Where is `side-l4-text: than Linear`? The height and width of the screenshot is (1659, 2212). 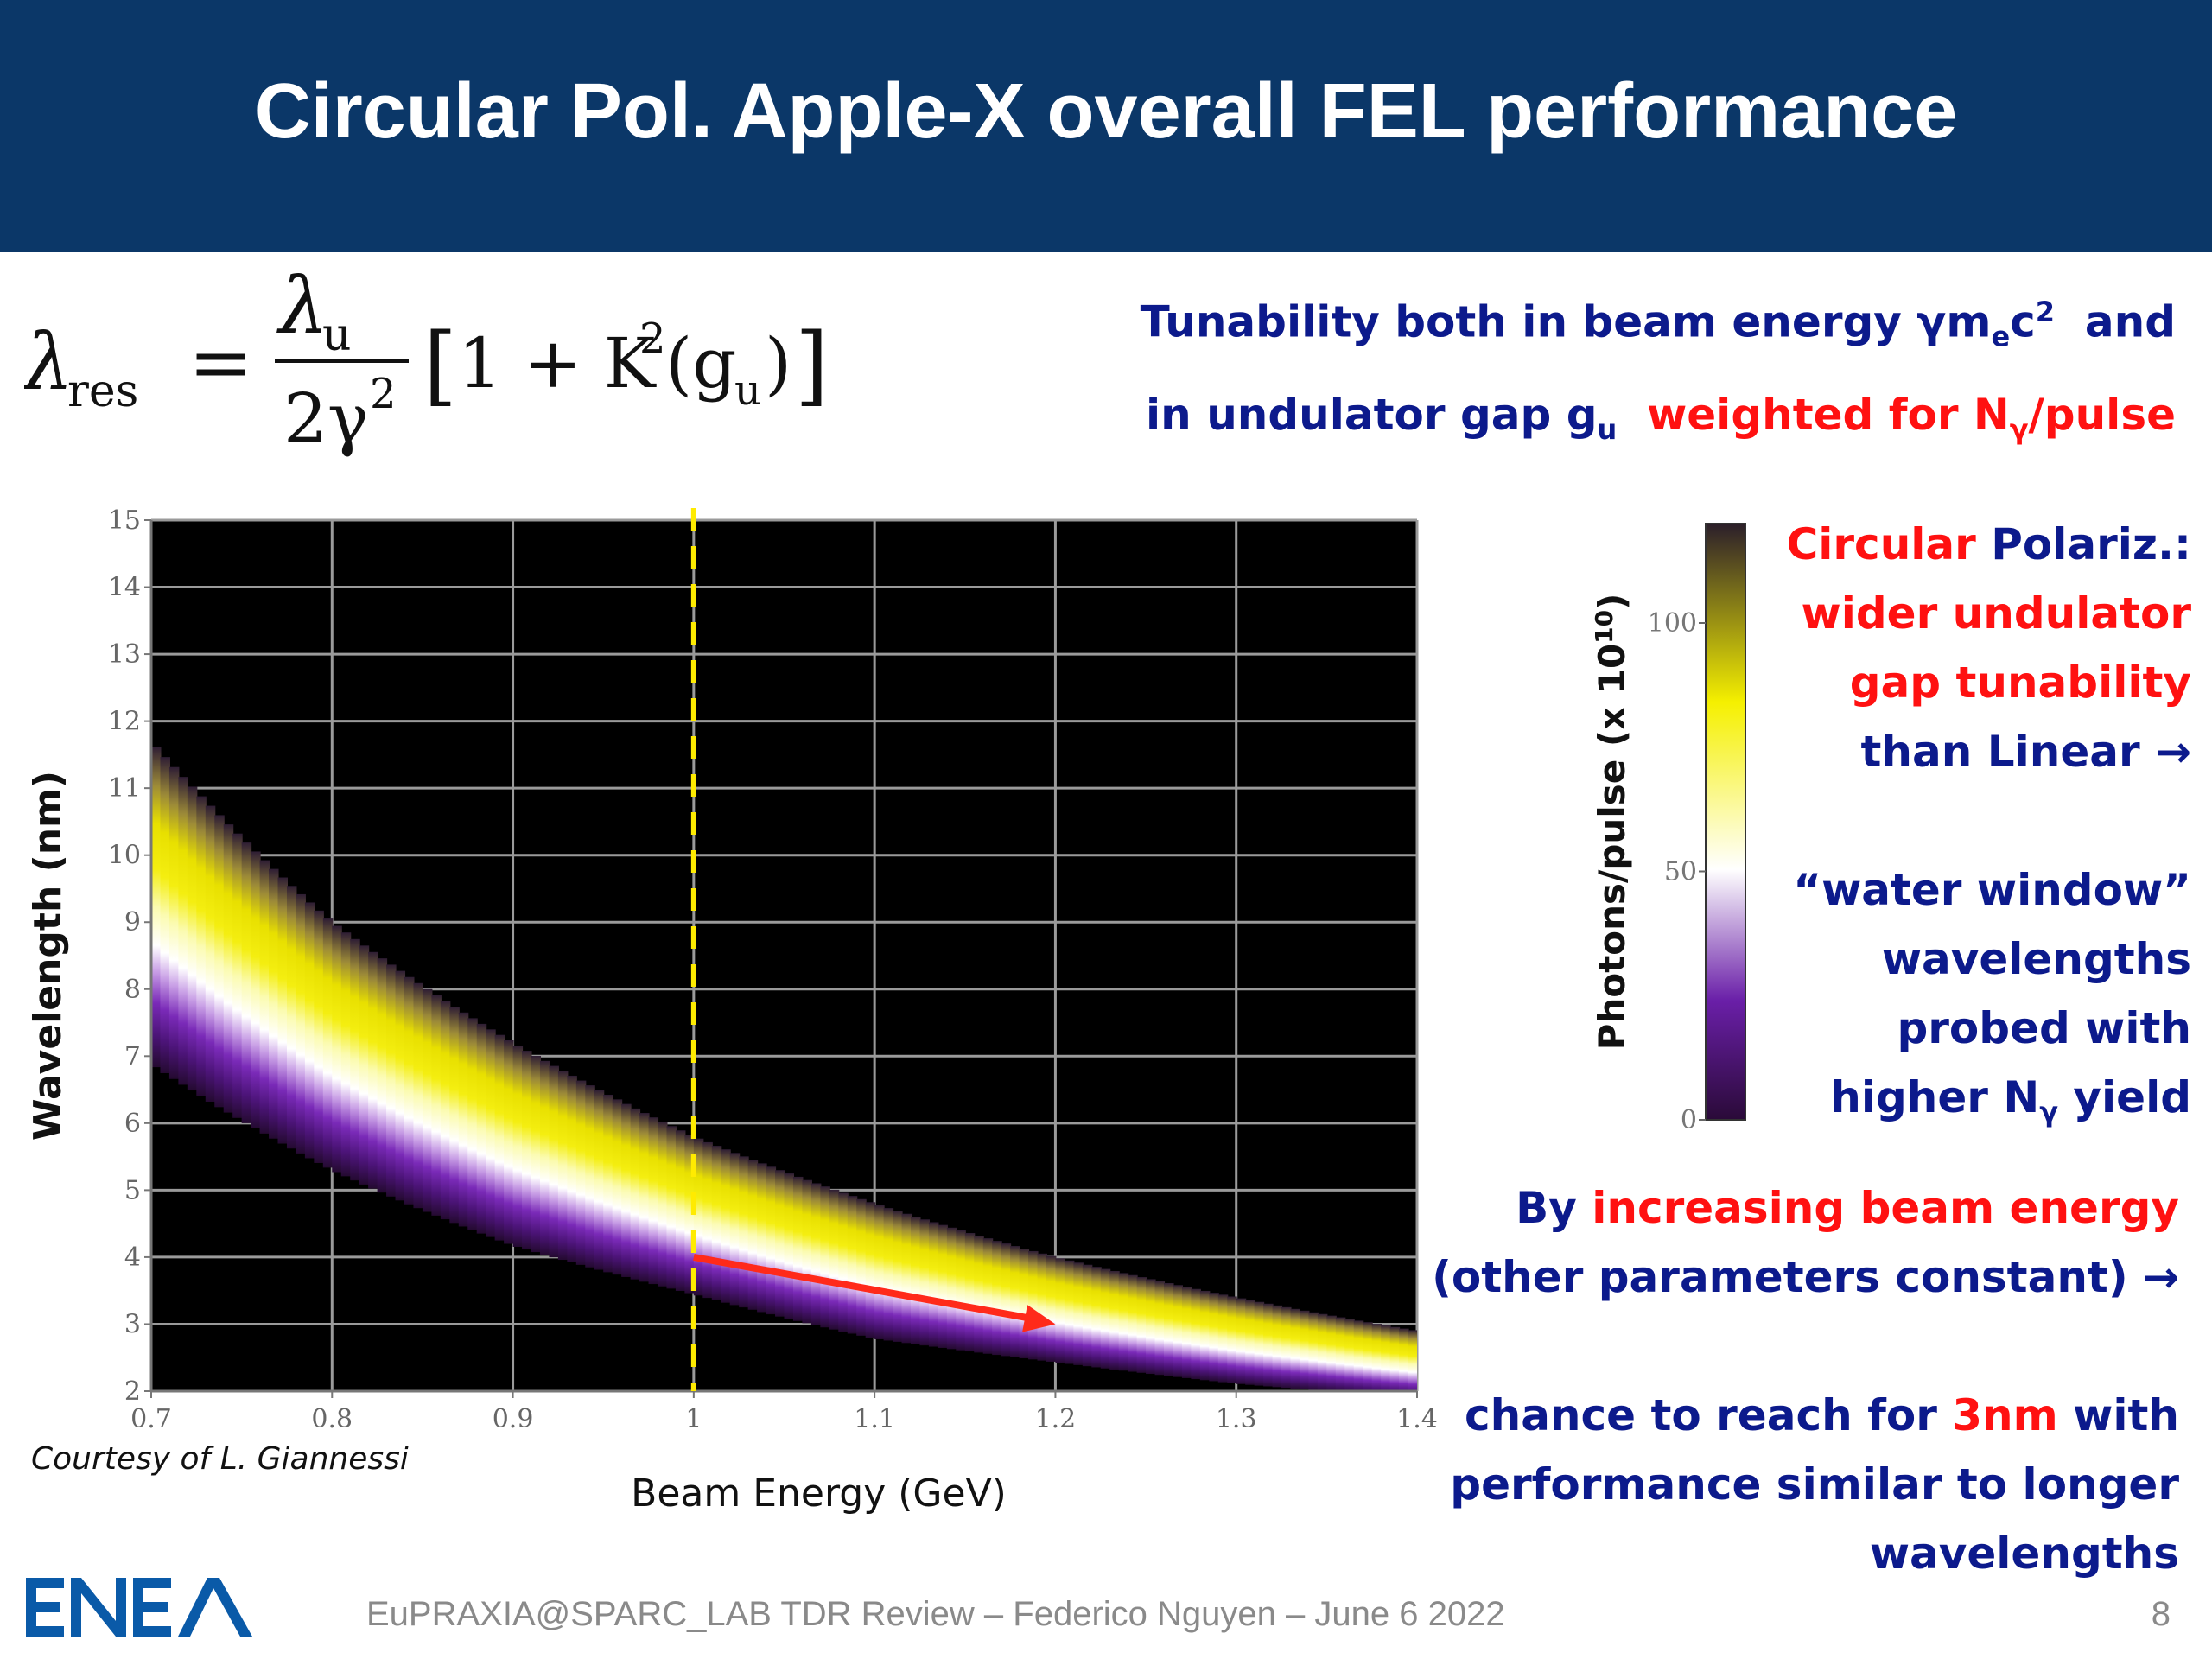
side-l4-text: than Linear is located at coordinates (2000, 752).